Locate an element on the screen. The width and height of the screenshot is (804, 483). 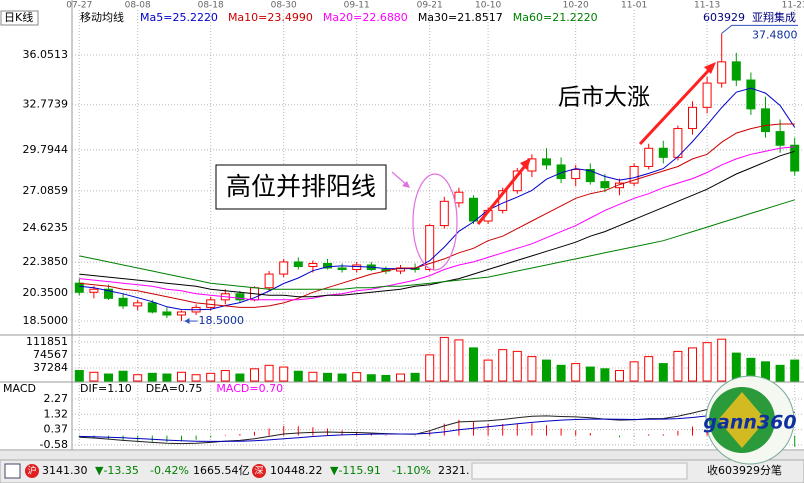
x-tick-label: 09-21 is located at coordinates (430, 6).